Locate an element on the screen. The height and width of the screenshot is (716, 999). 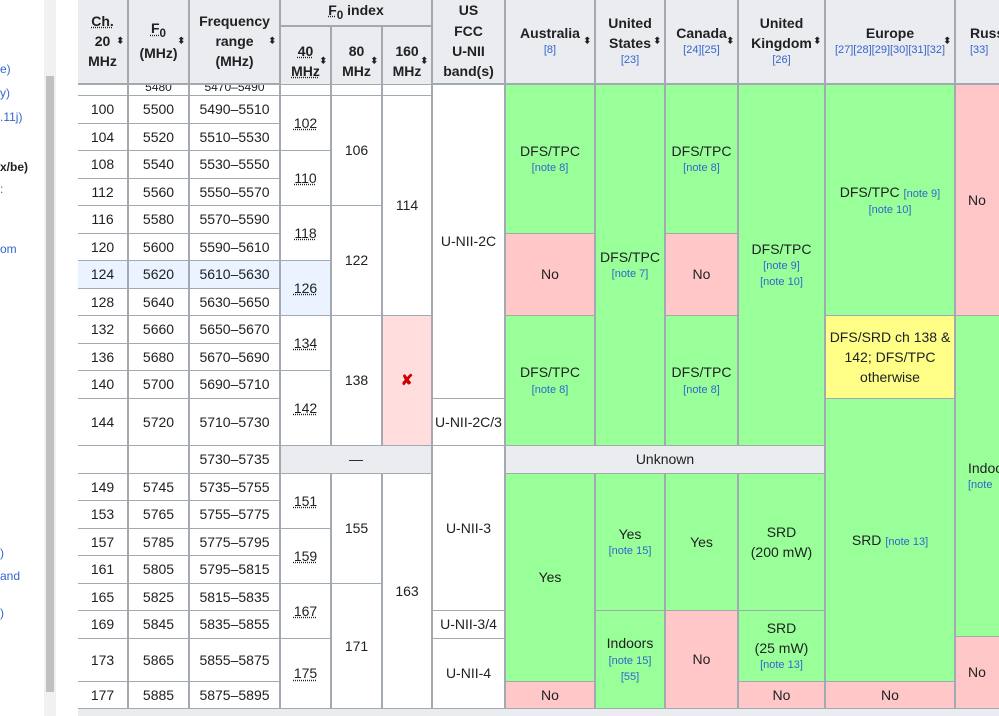
index-40mhz-cell: 102 is located at coordinates (305, 123).